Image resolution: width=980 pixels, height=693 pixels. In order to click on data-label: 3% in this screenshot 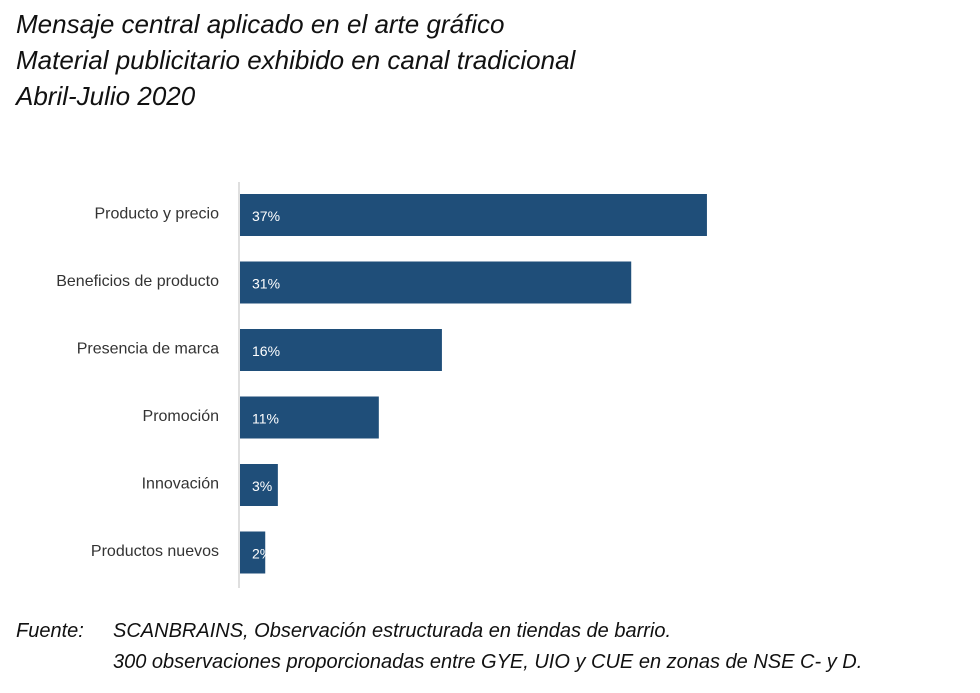, I will do `click(262, 486)`.